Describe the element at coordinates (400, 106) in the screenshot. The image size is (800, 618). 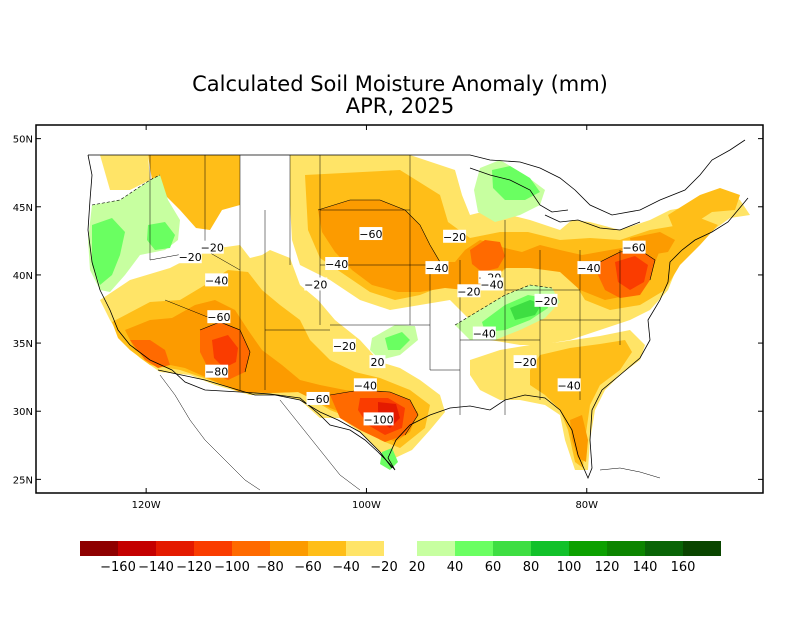
I see `map-subtitle: APR, 2025` at that location.